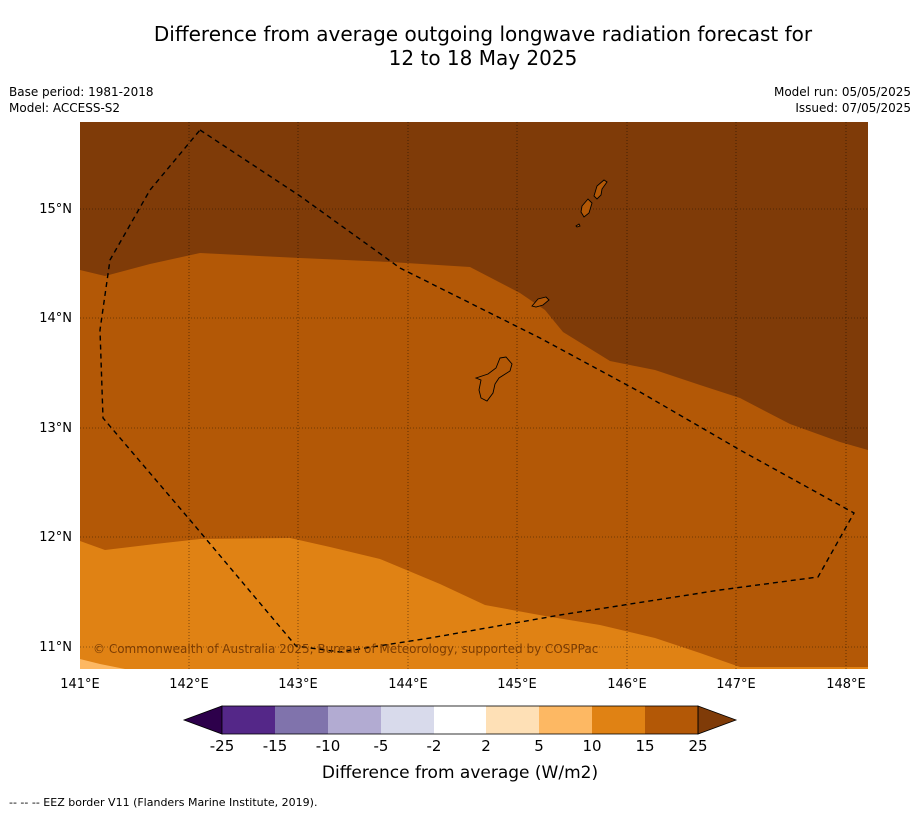  Describe the element at coordinates (81, 100) in the screenshot. I see `meta-left: Base period: 1981-2018 Model: ACCESS-S2` at that location.